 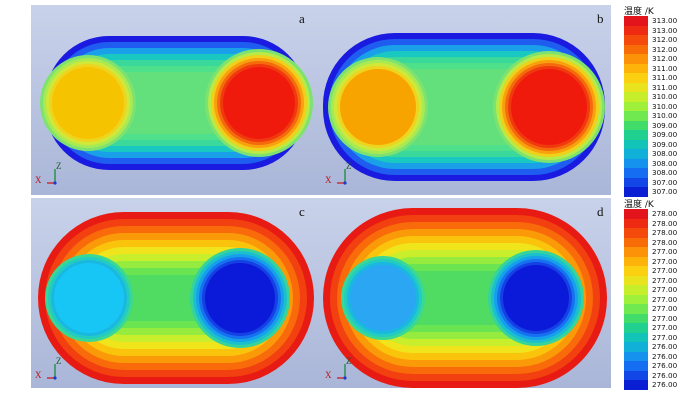 What do you see at coordinates (600, 211) in the screenshot?
I see `panel-label-d: d` at bounding box center [600, 211].